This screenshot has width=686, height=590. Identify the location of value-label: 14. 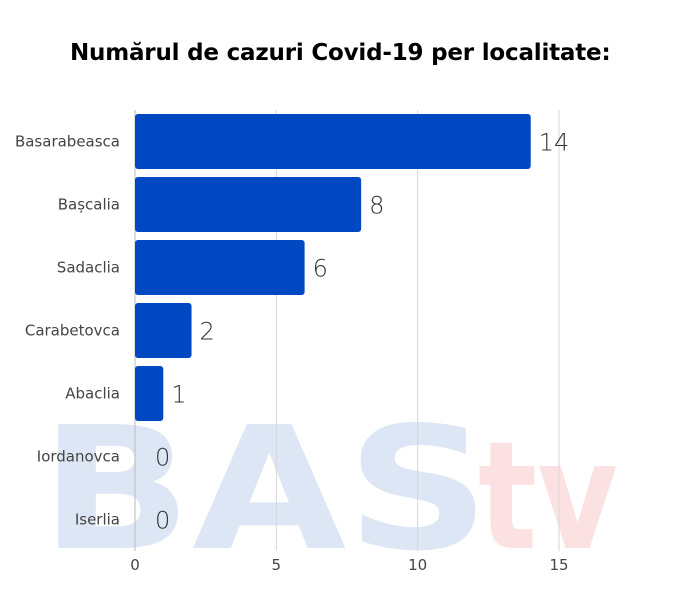
(554, 143).